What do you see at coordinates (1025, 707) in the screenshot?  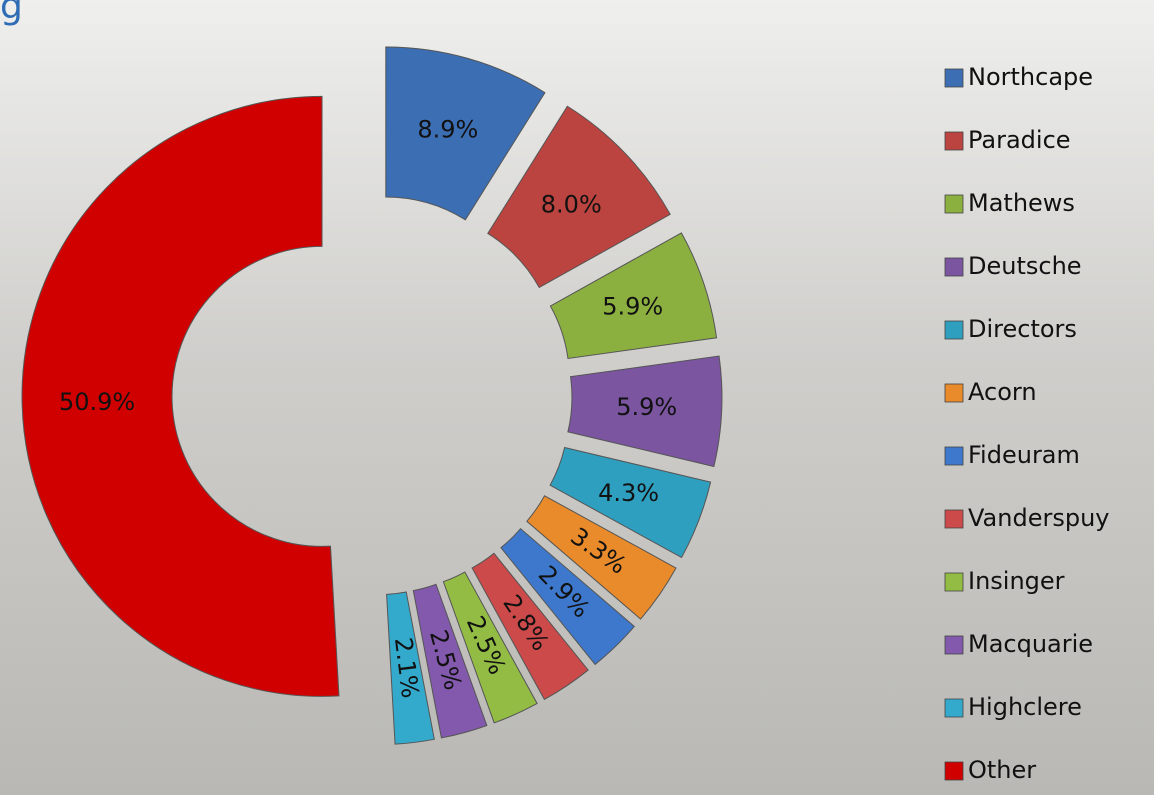 I see `legend-label: Highclere` at bounding box center [1025, 707].